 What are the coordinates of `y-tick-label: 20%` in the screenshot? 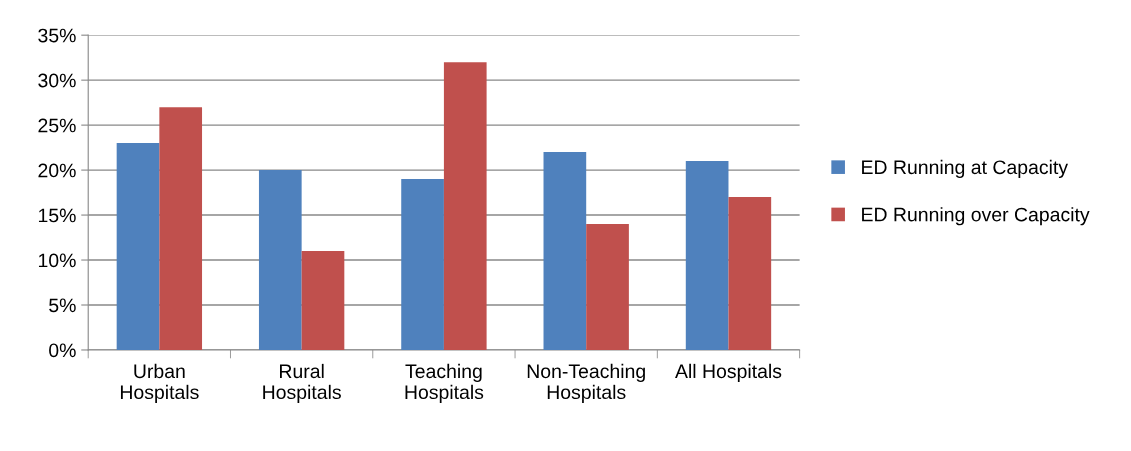 It's located at (57, 170).